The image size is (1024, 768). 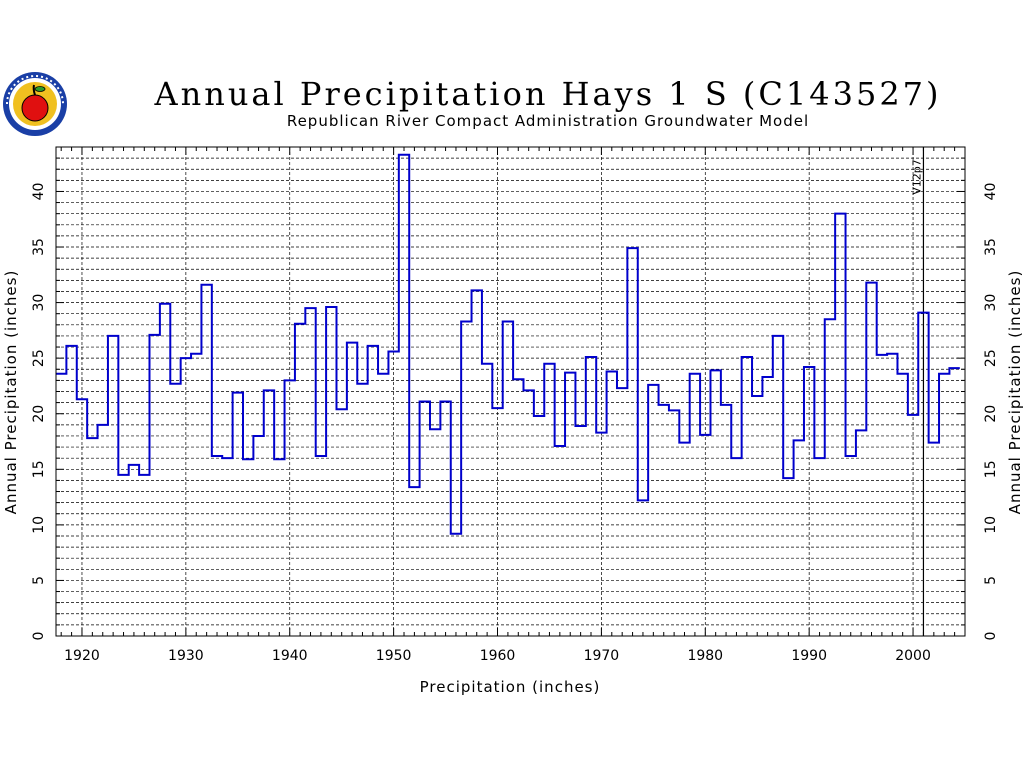 I want to click on y-tick-label-right: 25, so click(x=991, y=358).